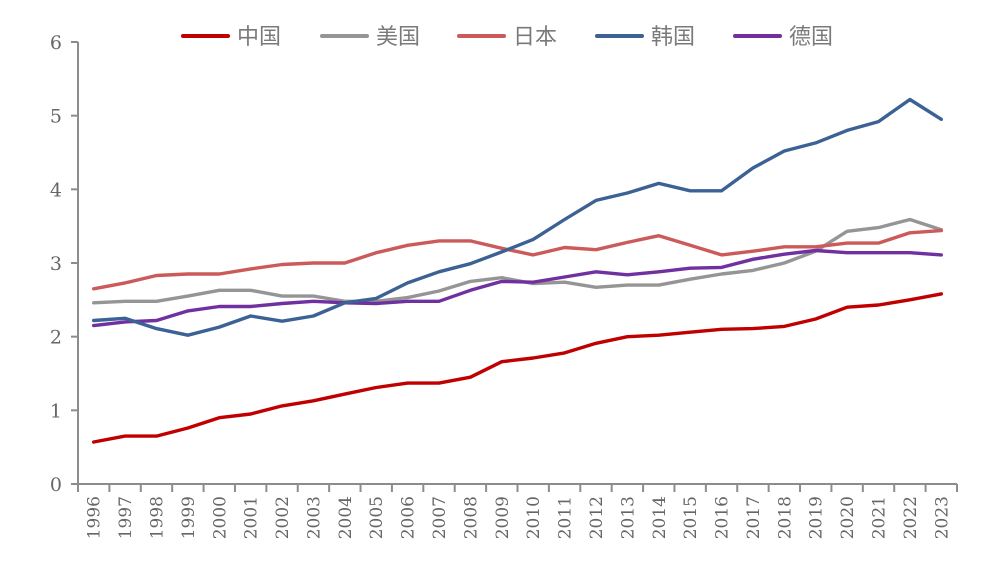  What do you see at coordinates (817, 517) in the screenshot?
I see `x-tick-label: 2019` at bounding box center [817, 517].